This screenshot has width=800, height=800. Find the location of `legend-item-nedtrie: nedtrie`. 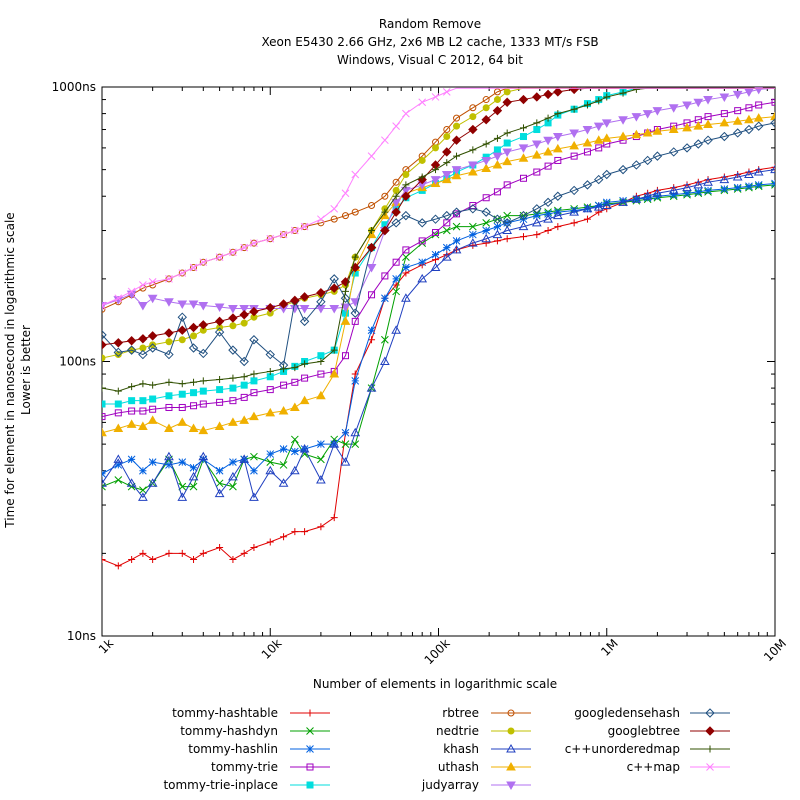

legend-item-nedtrie: nedtrie is located at coordinates (483, 731).